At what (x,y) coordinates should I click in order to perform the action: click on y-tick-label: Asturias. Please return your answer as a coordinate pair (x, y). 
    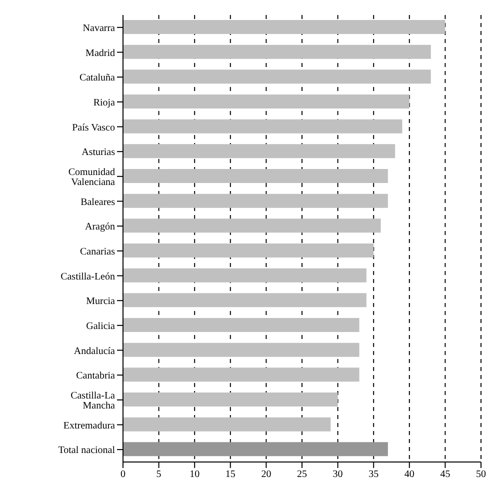
    Looking at the image, I should click on (99, 152).